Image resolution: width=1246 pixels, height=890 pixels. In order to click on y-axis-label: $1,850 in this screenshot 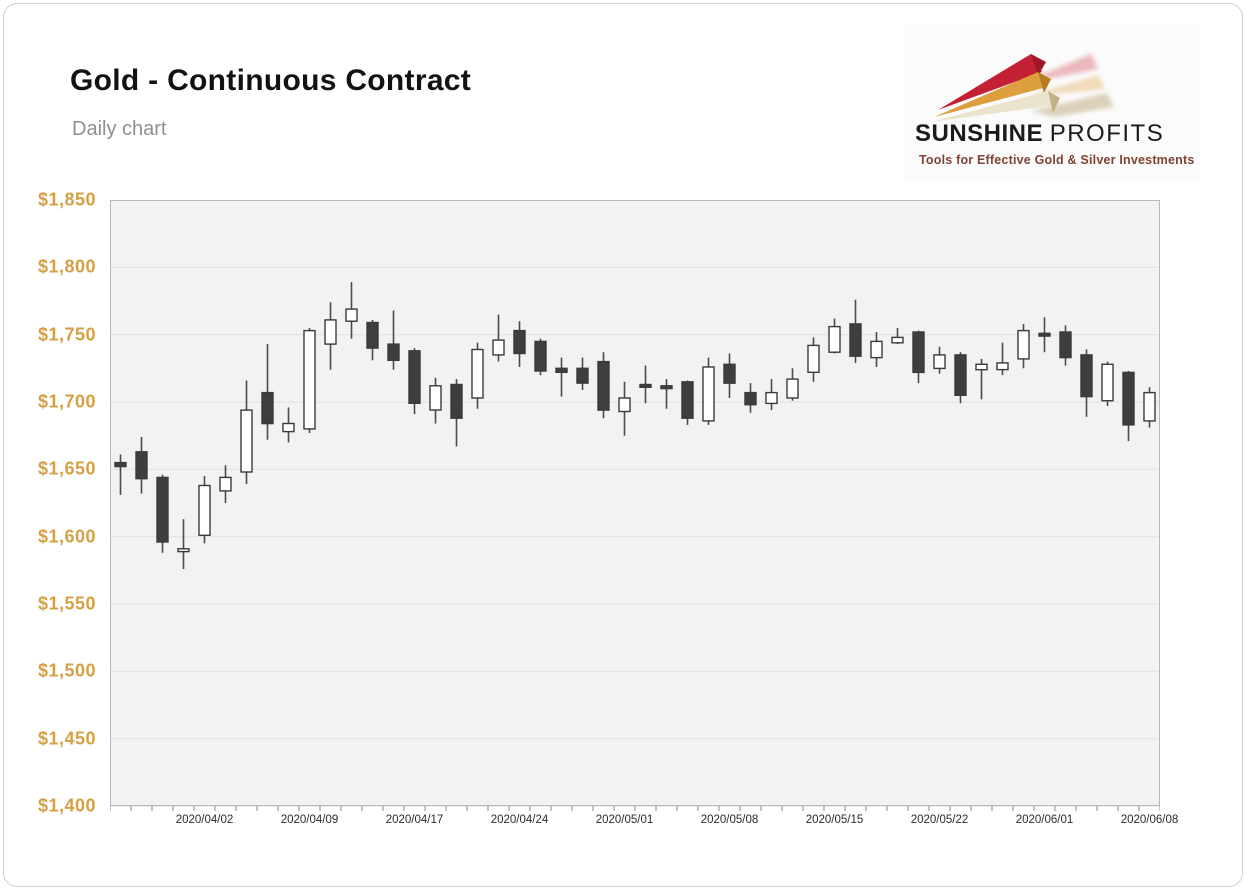, I will do `click(66, 199)`.